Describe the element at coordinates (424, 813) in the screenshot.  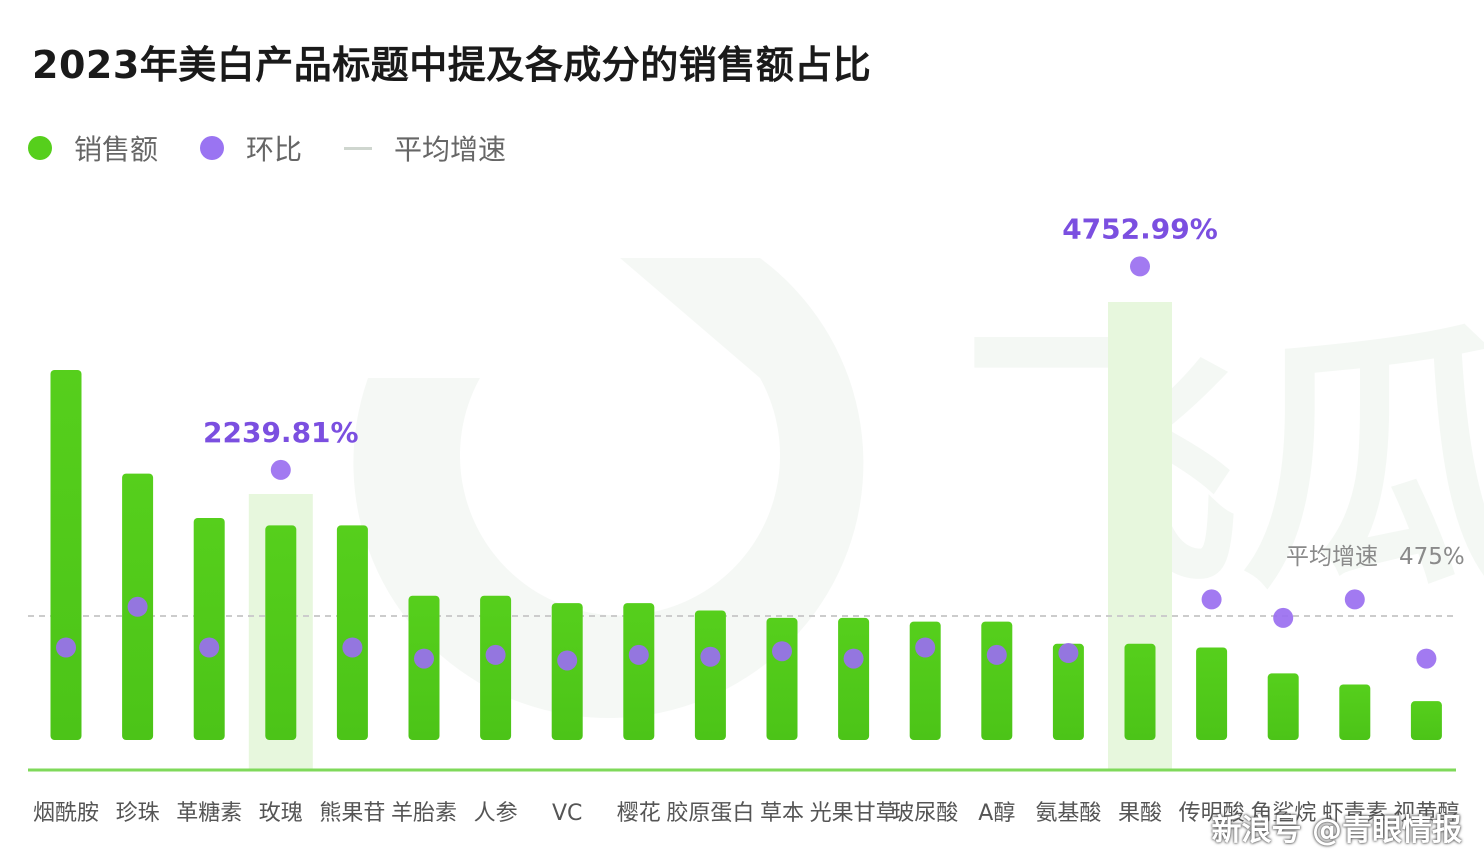
I see `x-tick-label: 羊胎素` at that location.